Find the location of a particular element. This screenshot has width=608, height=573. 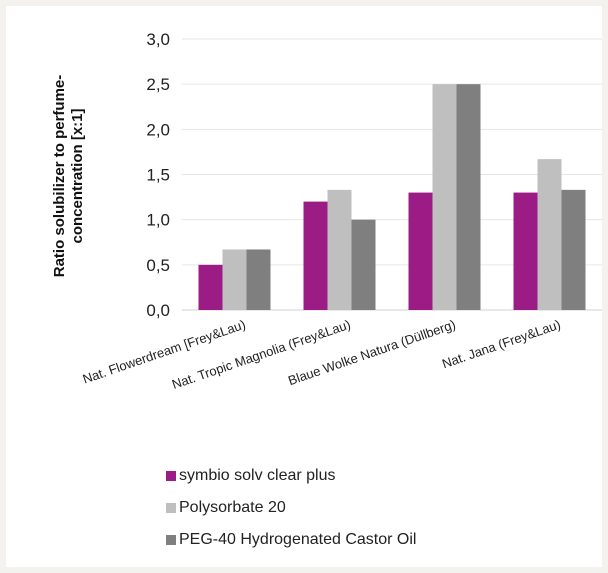

legend-item-symbio: symbio solv clear plus is located at coordinates (291, 476).